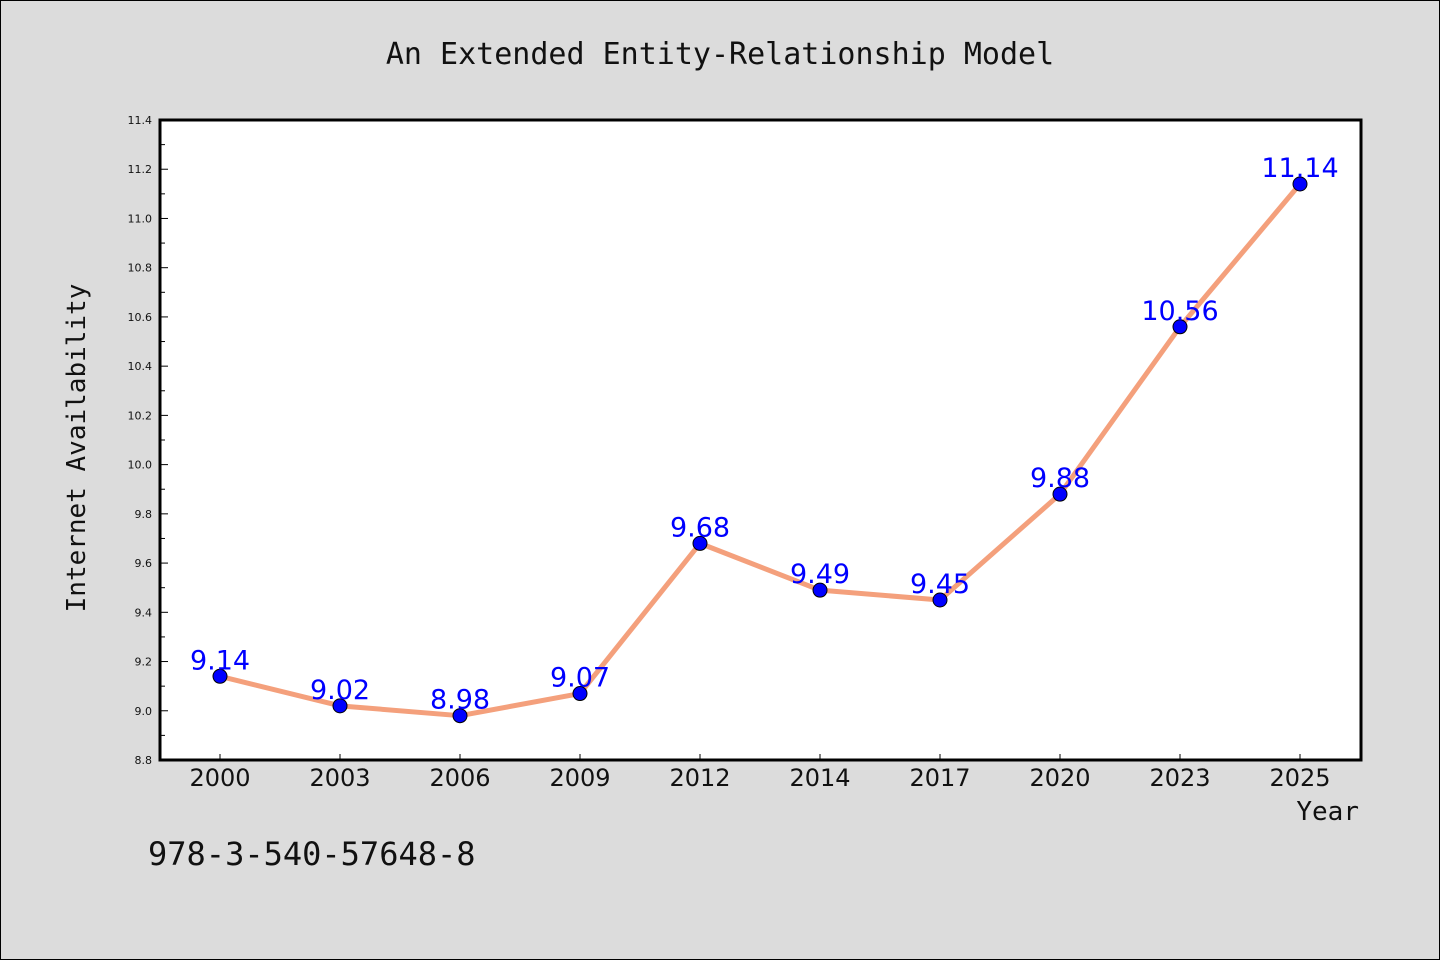  Describe the element at coordinates (339, 778) in the screenshot. I see `x-tick-label: 2003` at that location.